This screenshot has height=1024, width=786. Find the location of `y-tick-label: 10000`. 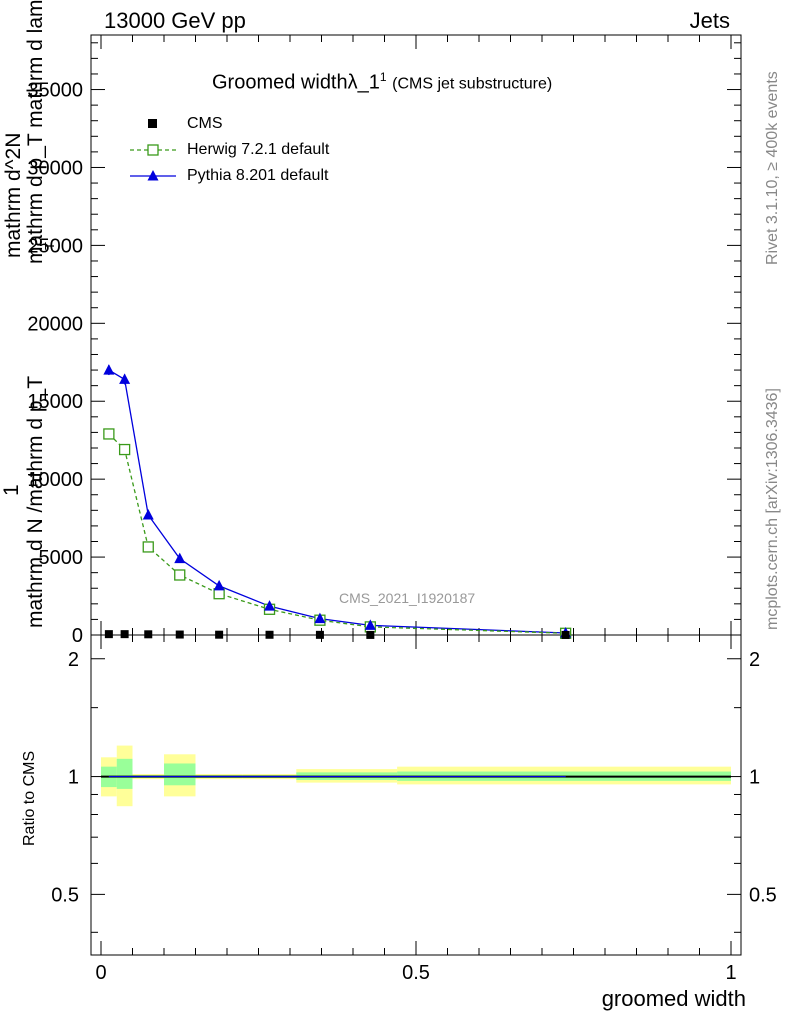

y-tick-label: 10000 is located at coordinates (55, 480).